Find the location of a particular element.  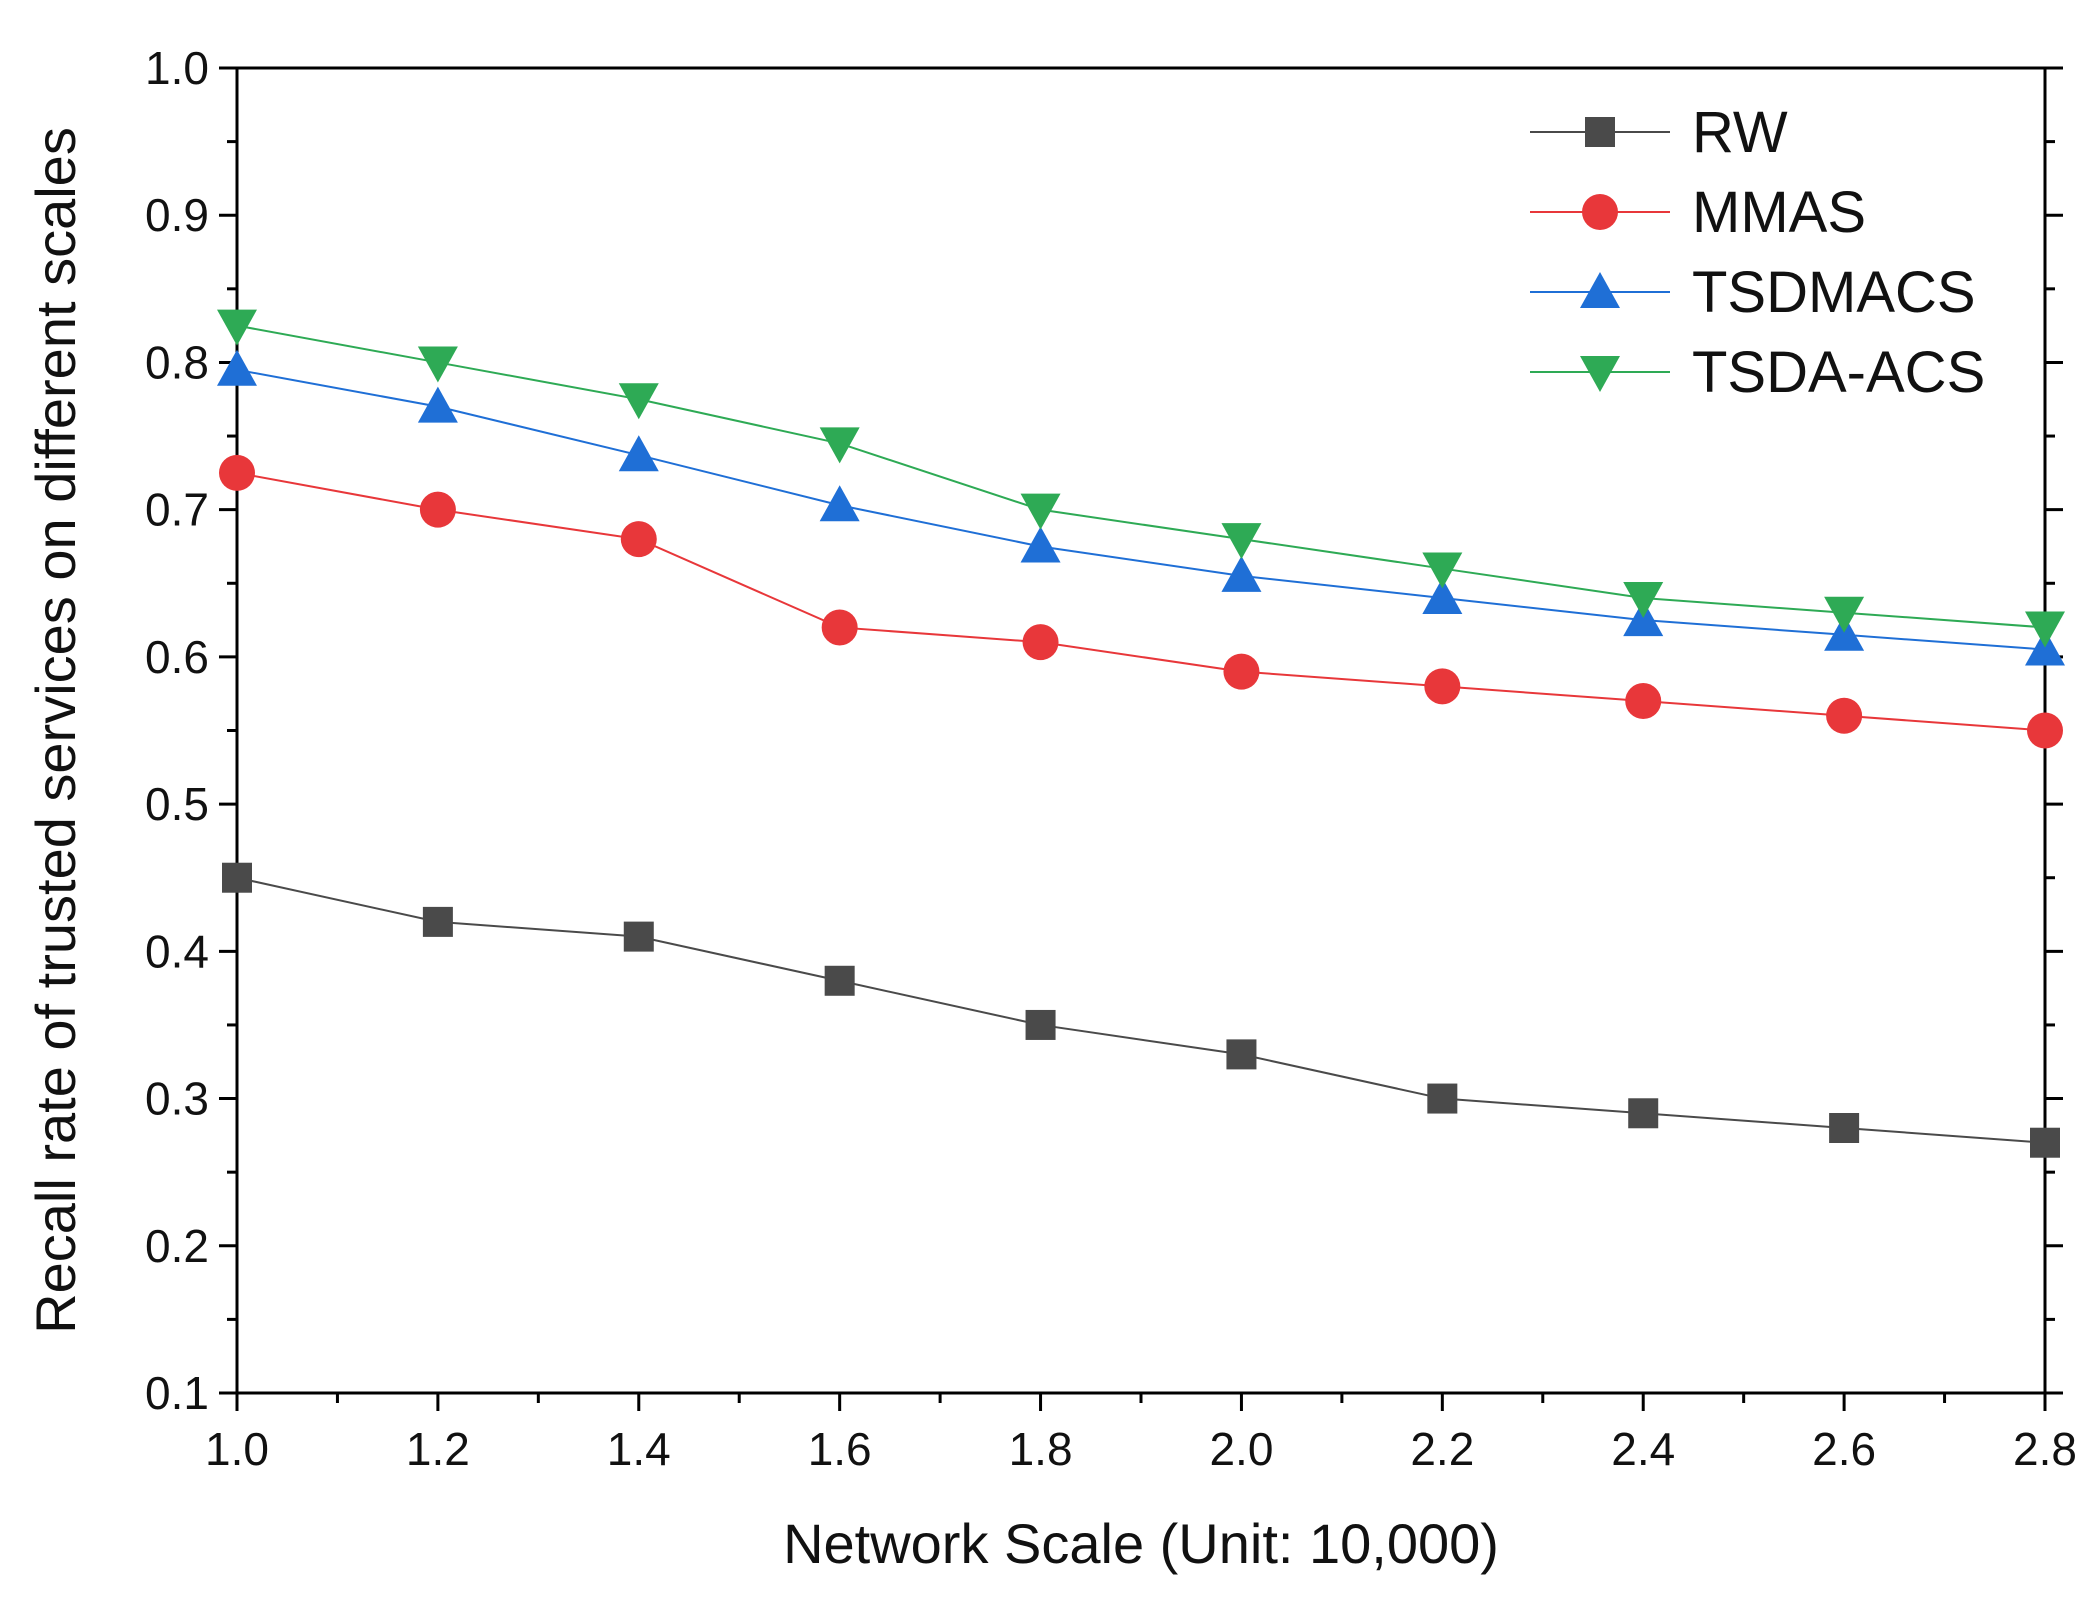

y-tick-label: 0.5 is located at coordinates (177, 804).